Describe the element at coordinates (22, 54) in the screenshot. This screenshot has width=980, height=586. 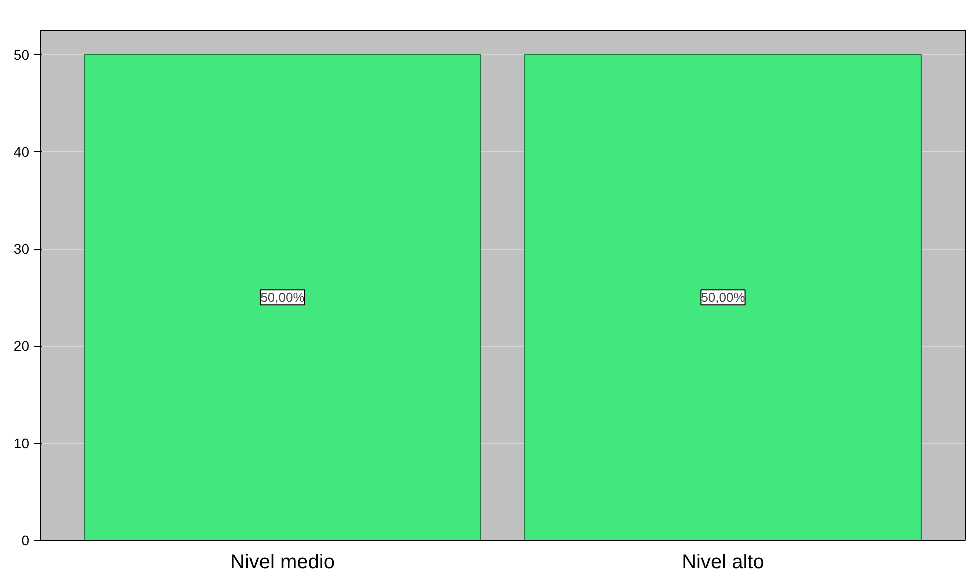
I see `y-tick-label: 50` at that location.